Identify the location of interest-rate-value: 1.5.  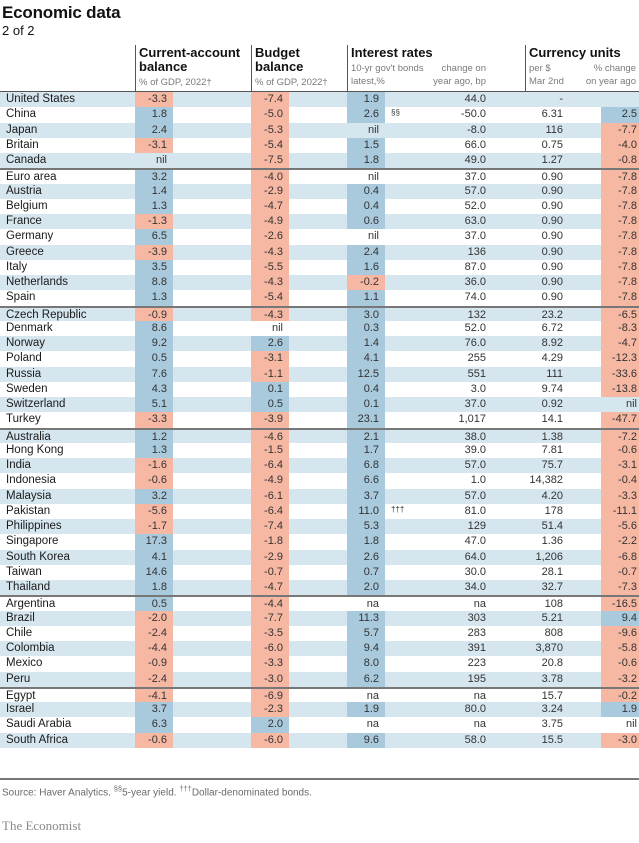
(366, 145).